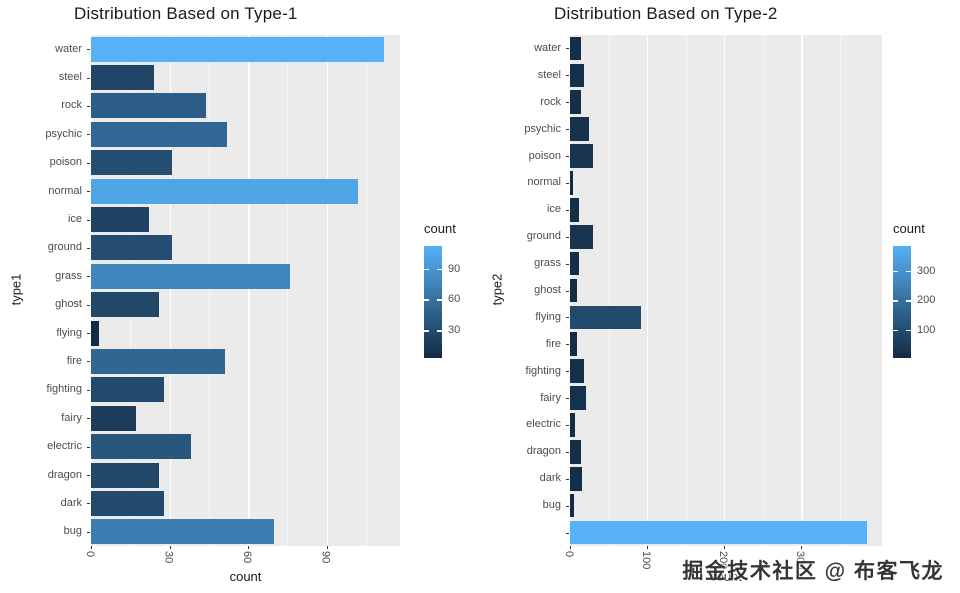  I want to click on legend-gradient-bar: 100 200 300, so click(914, 302).